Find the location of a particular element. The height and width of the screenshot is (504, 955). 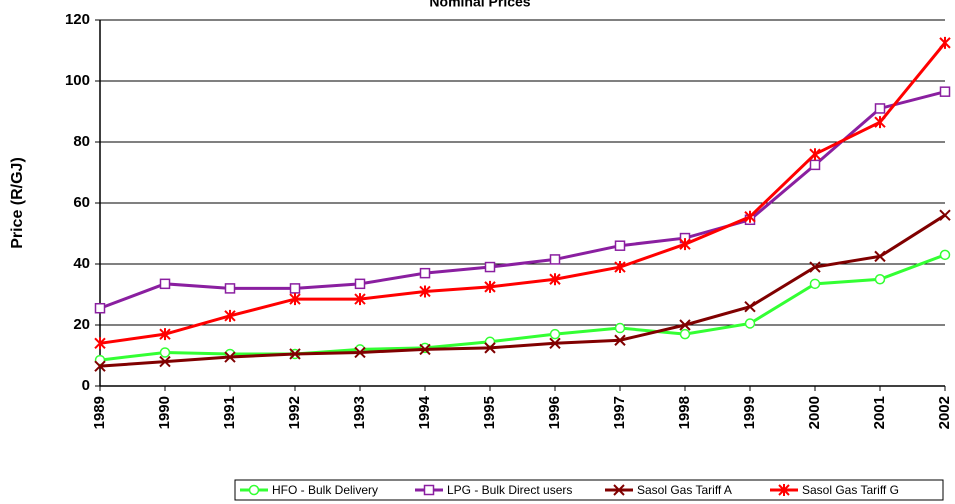

x-tick-label: 1998 is located at coordinates (684, 412).